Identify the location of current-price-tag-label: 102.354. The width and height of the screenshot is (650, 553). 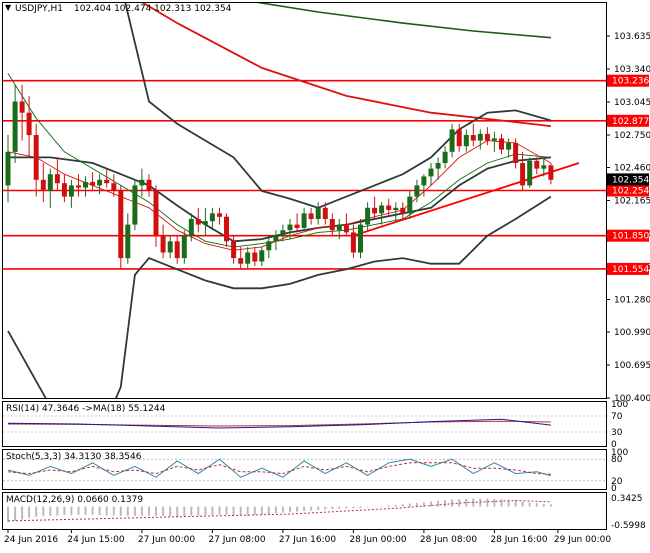
(630, 180).